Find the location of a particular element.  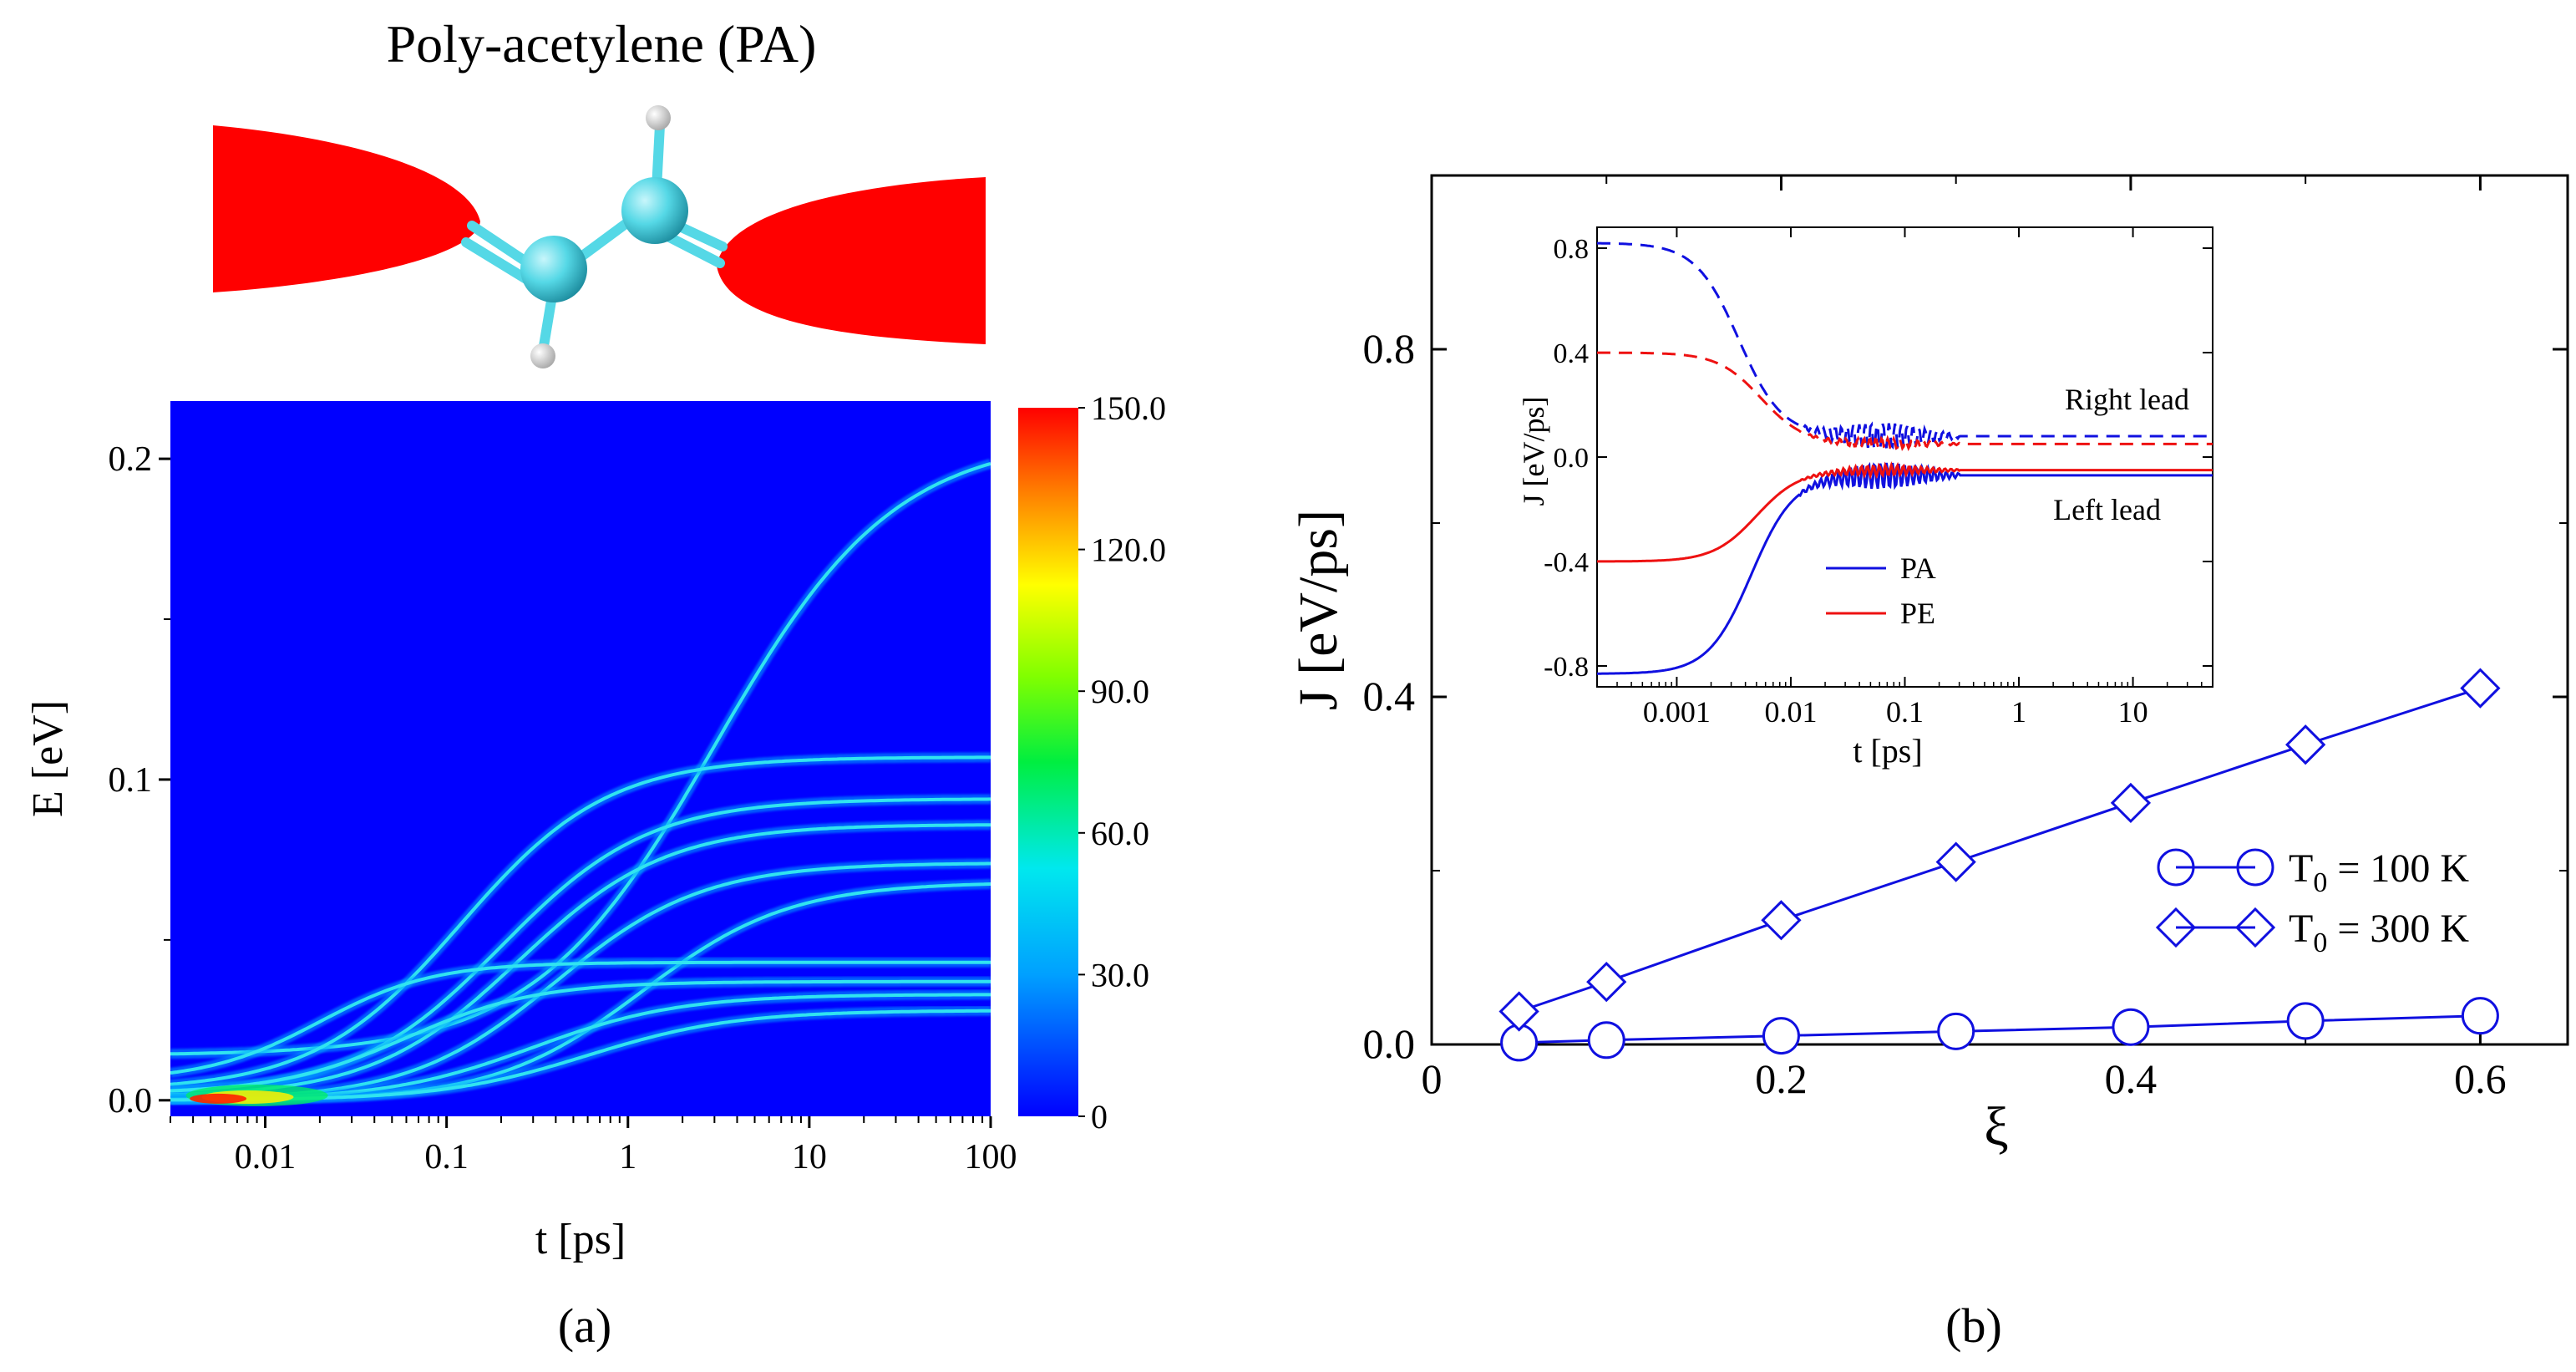

inset-x-tick-label: 0.001 is located at coordinates (1677, 712).